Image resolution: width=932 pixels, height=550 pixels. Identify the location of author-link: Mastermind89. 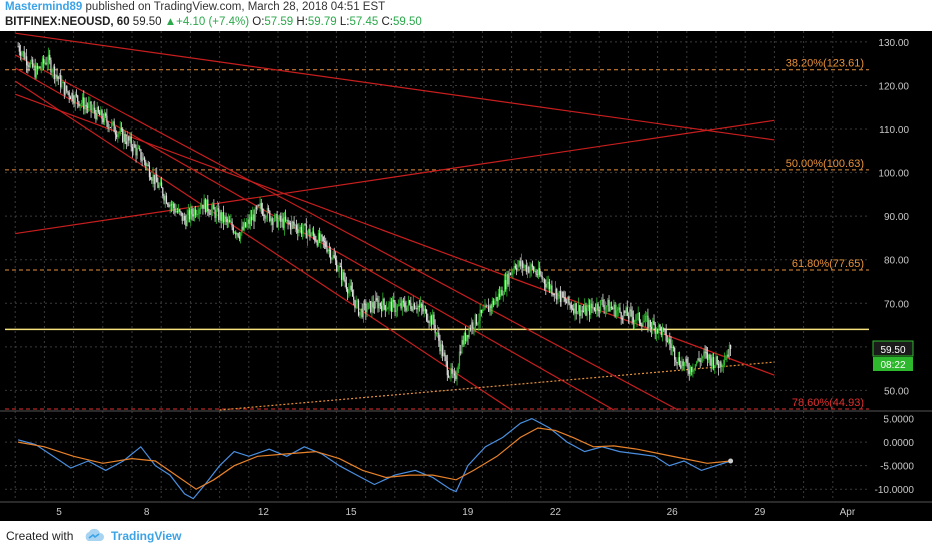
(44, 7).